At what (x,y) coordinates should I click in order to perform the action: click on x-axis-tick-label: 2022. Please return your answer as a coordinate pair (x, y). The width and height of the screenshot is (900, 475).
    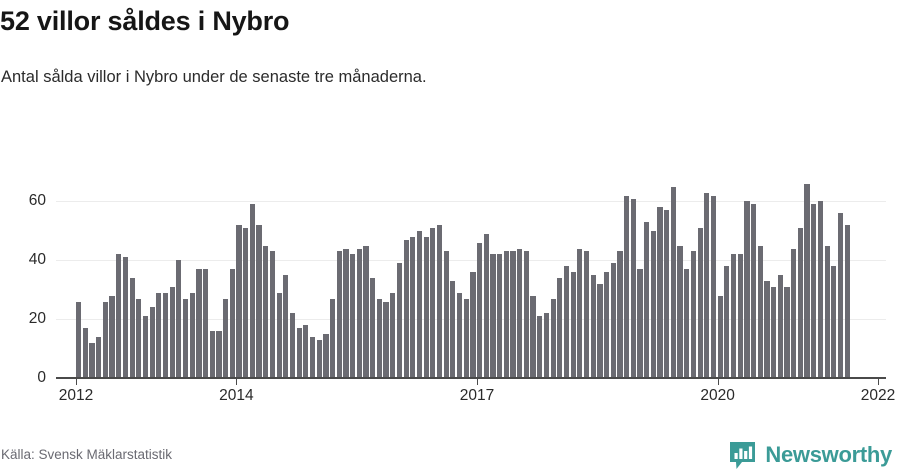
    Looking at the image, I should click on (878, 395).